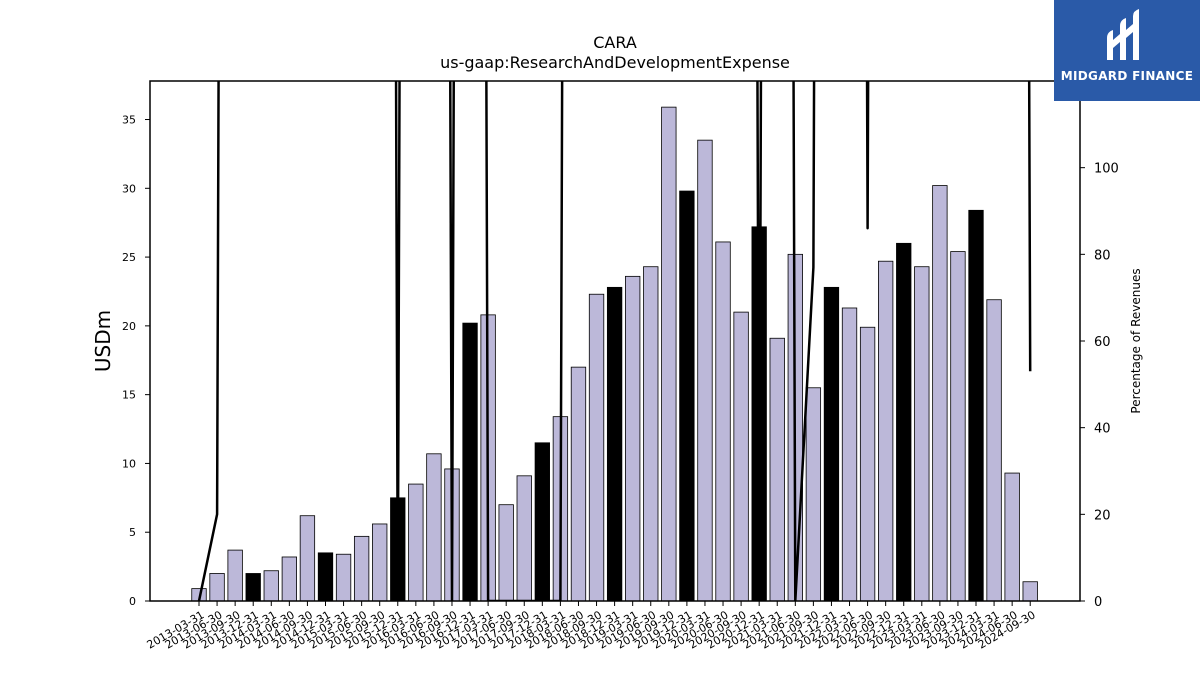  Describe the element at coordinates (129, 188) in the screenshot. I see `y-tick-label: 30` at that location.